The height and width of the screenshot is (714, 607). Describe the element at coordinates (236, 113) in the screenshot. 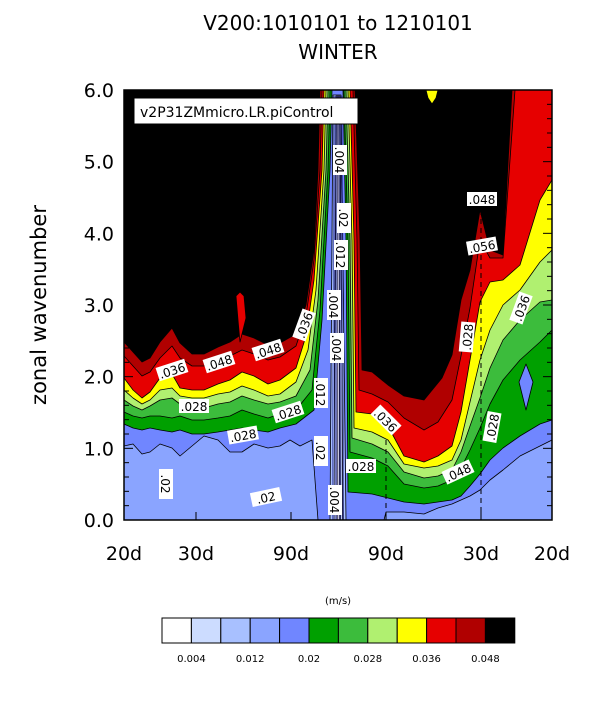

I see `annotation-text: v2P31ZMmicro.LR.piControl` at that location.